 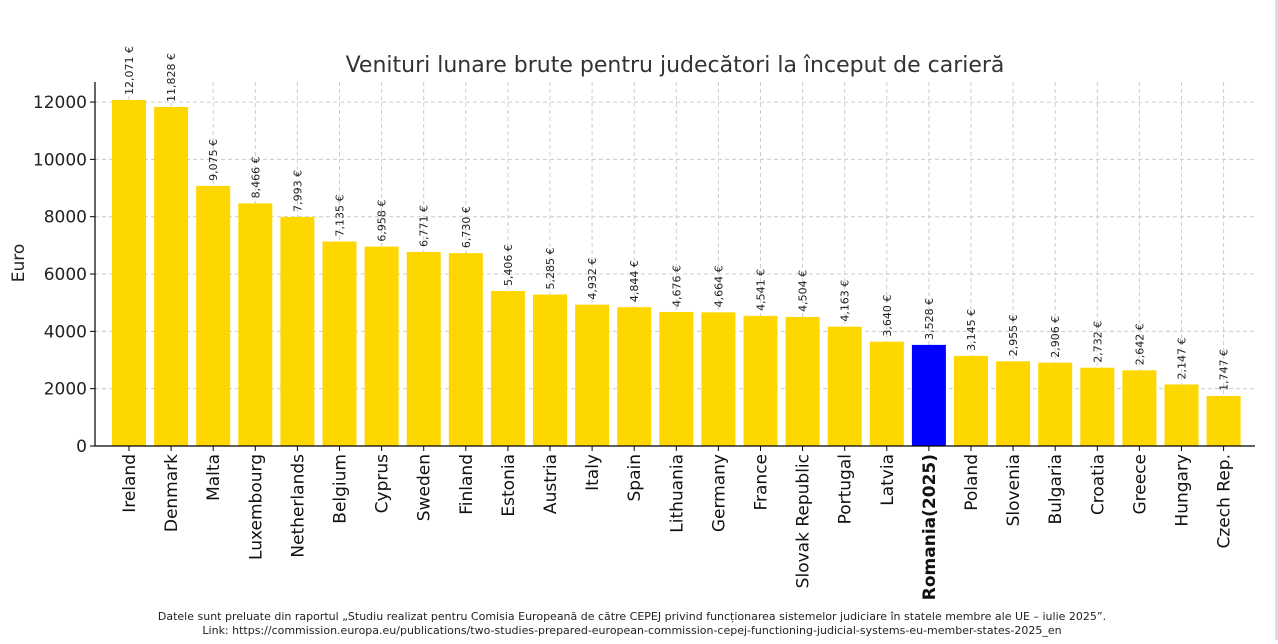 What do you see at coordinates (1276, 320) in the screenshot?
I see `window-edge` at bounding box center [1276, 320].